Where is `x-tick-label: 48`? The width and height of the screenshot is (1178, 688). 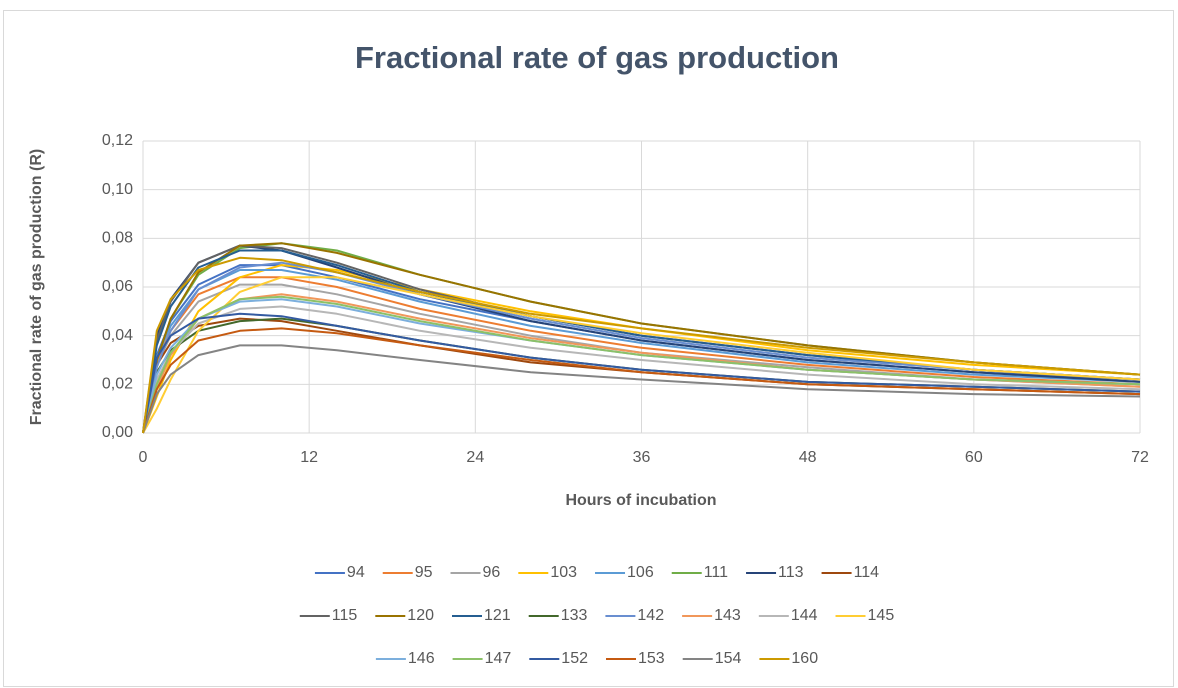 x-tick-label: 48 is located at coordinates (808, 457).